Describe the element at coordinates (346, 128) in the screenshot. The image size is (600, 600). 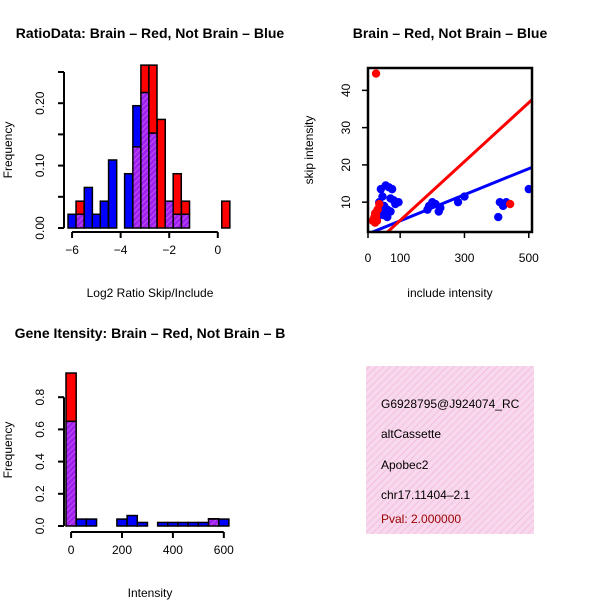
I see `y-tick-label: 30` at that location.